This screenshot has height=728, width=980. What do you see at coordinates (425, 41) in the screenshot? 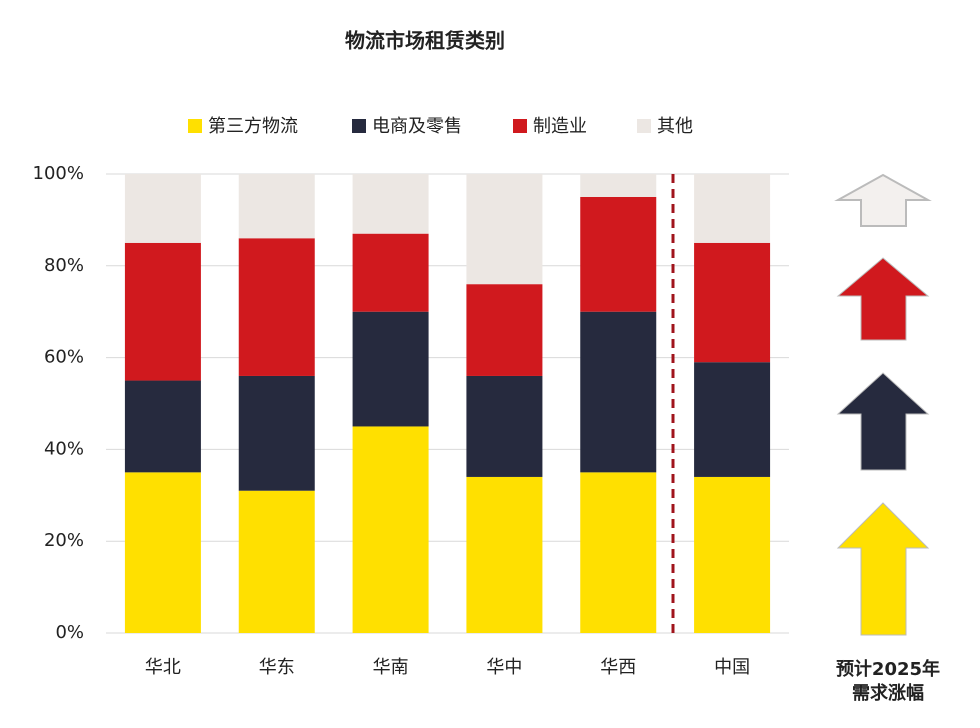
I see `chart-title: 物流市场租赁类别` at bounding box center [425, 41].